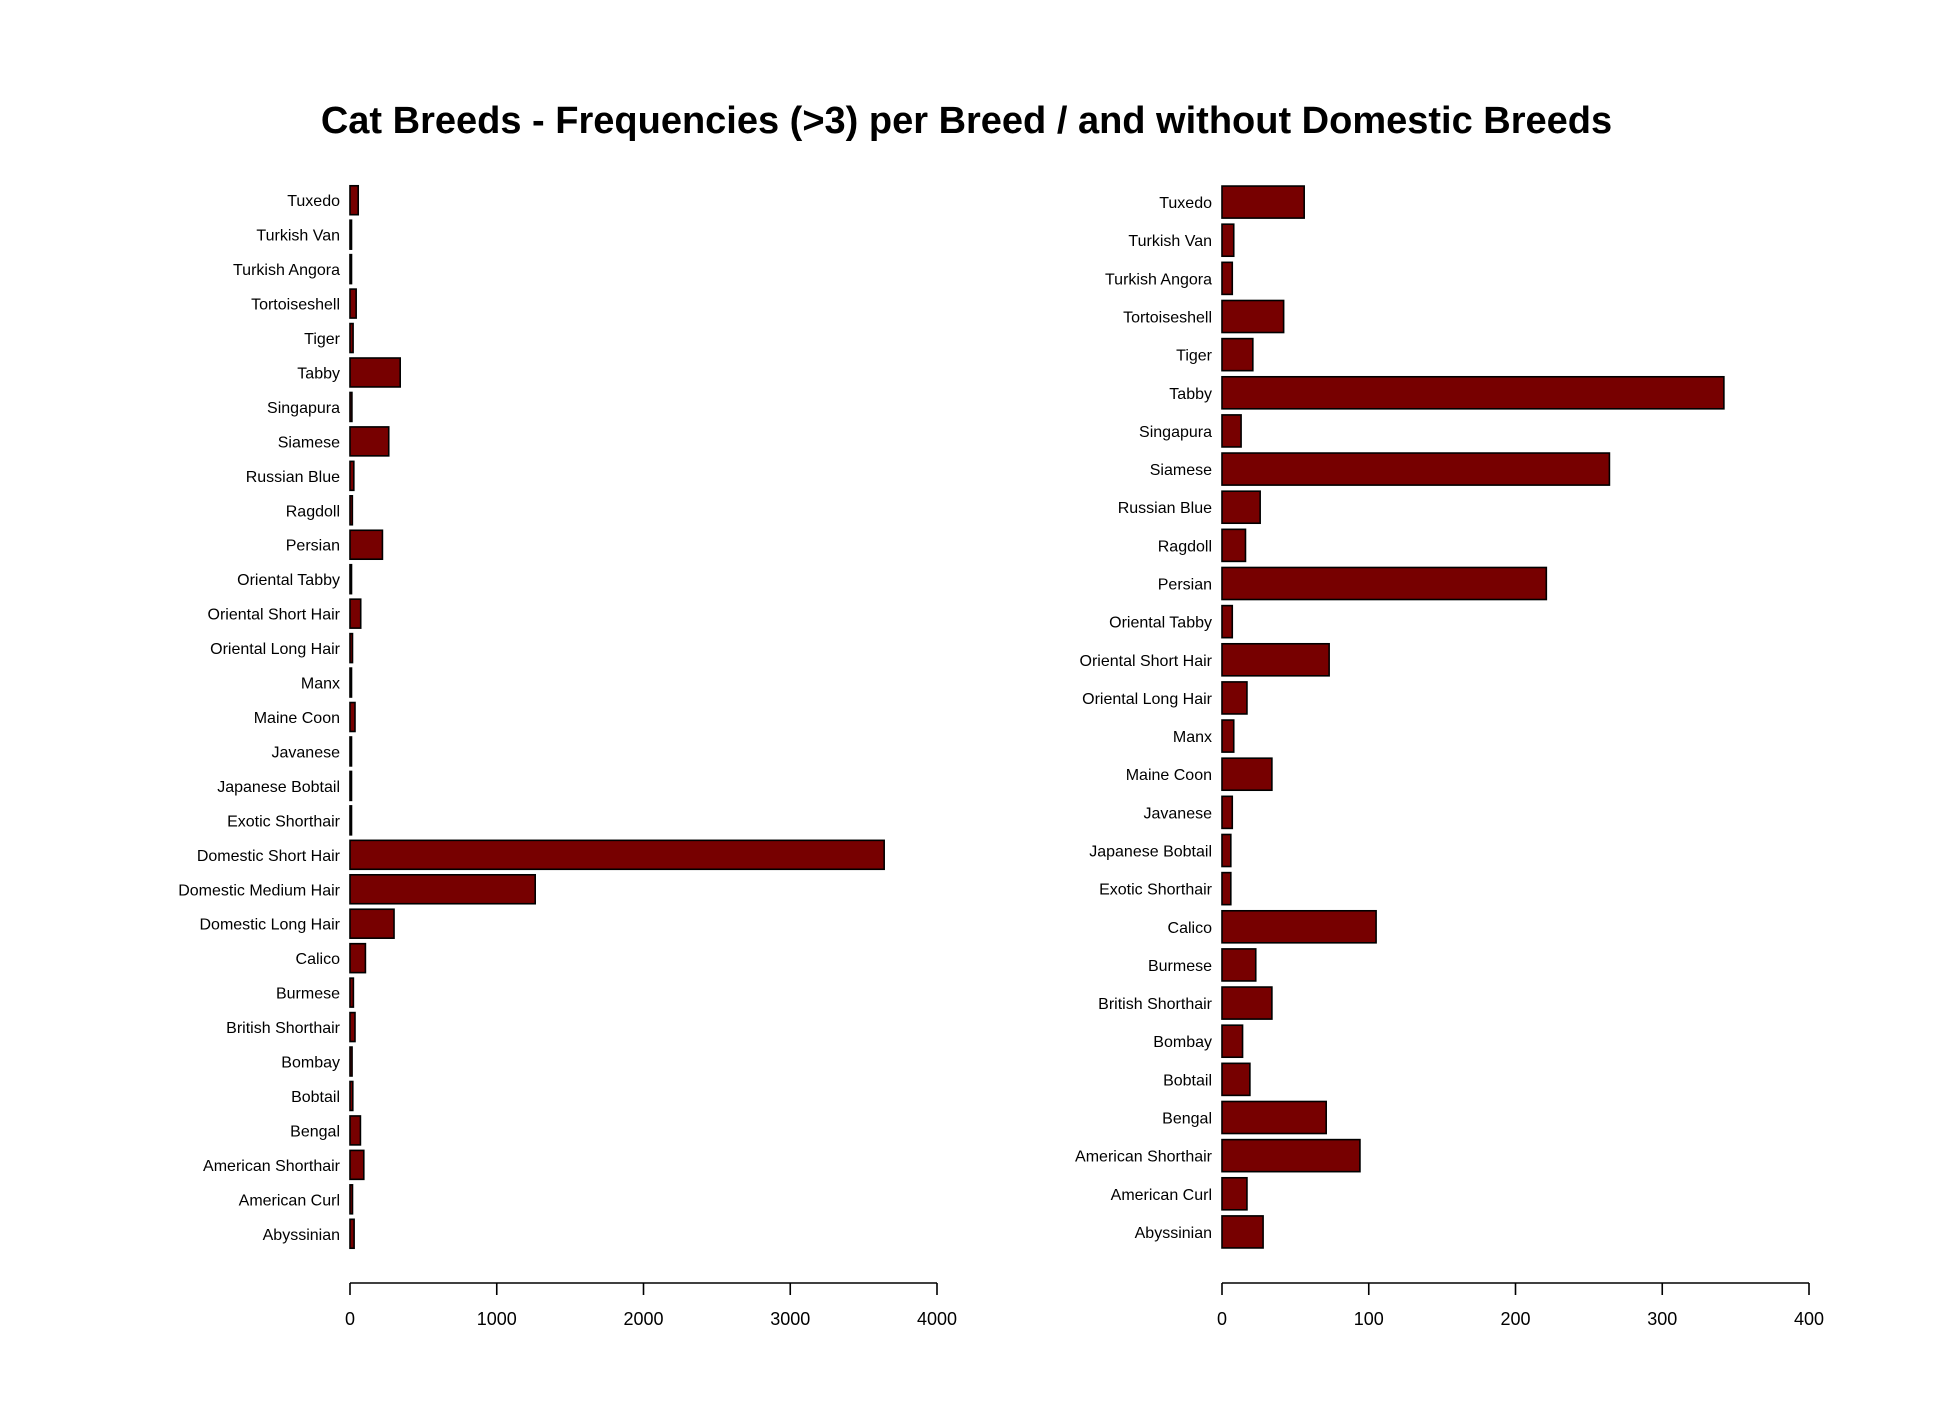 Image resolution: width=1933 pixels, height=1416 pixels. What do you see at coordinates (1182, 1042) in the screenshot?
I see `category-label: Bombay` at bounding box center [1182, 1042].